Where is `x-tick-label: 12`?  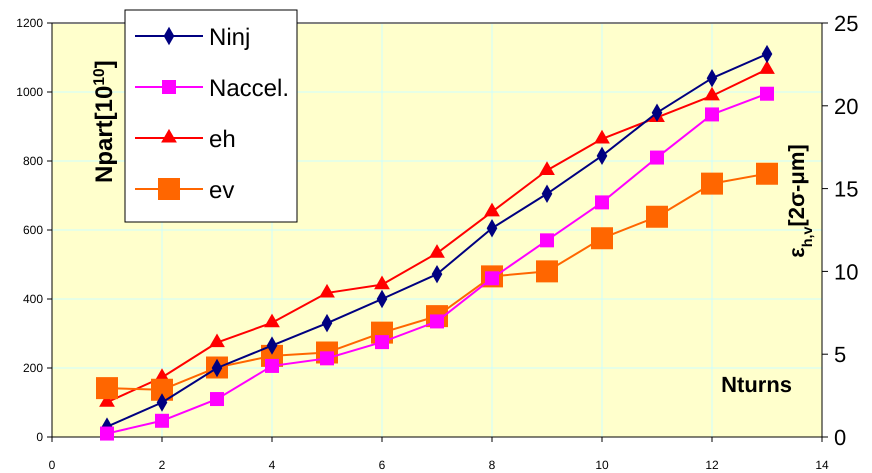
x-tick-label: 12 is located at coordinates (712, 465).